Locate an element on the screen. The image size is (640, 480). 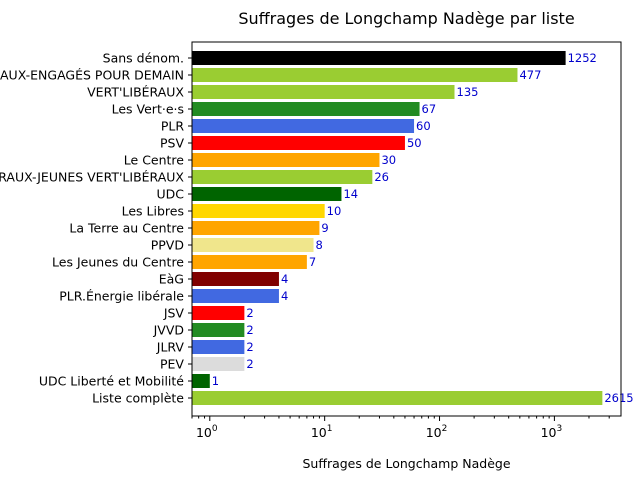
category-label: Les Libres is located at coordinates (153, 211).